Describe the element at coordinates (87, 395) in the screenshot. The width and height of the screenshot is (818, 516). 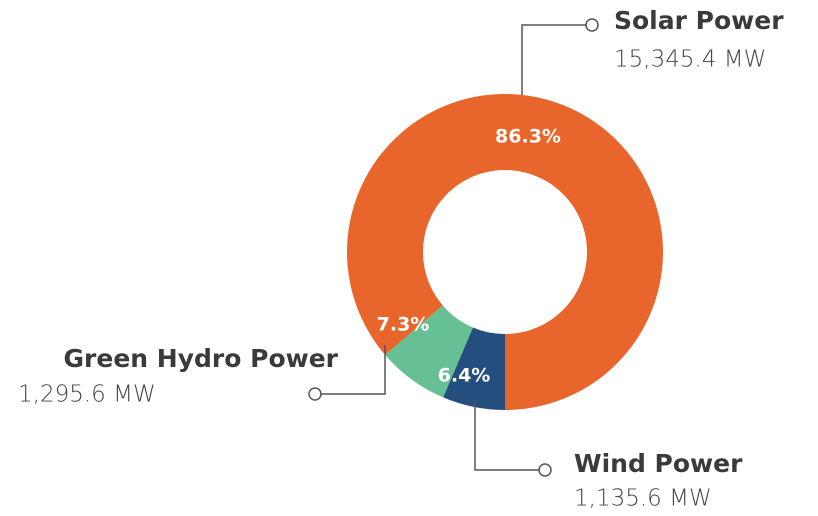
I see `amount-label: 1,295.6 MW` at that location.